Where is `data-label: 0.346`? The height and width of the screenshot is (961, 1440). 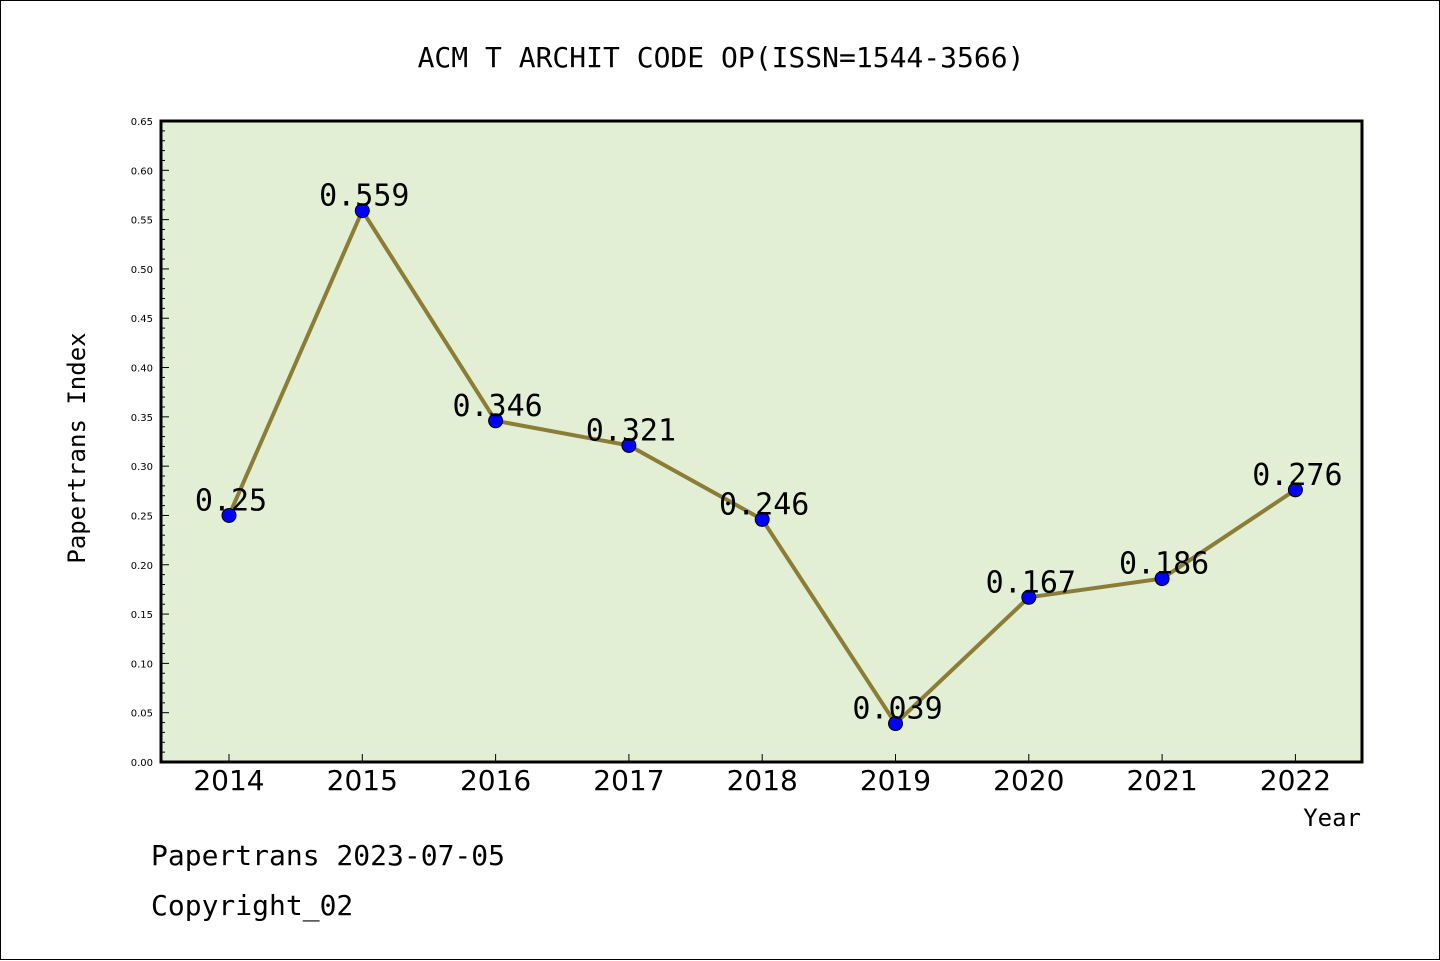
data-label: 0.346 is located at coordinates (497, 406).